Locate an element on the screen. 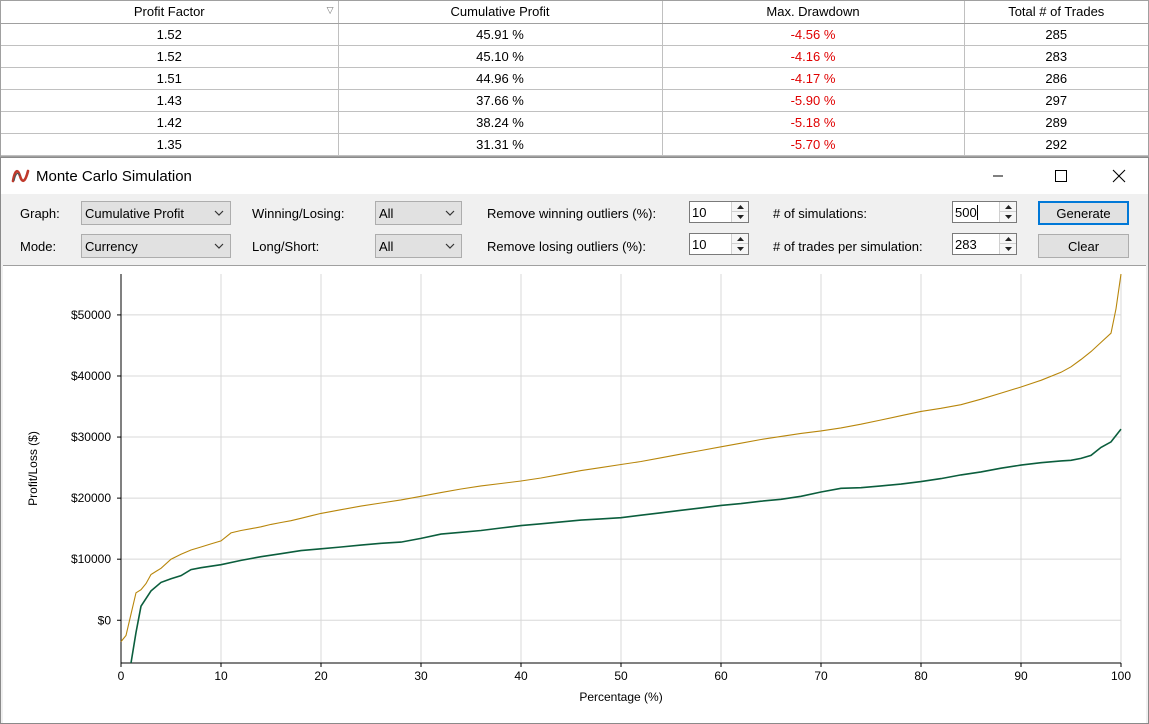  num-simulations-value: 500 is located at coordinates (966, 212).